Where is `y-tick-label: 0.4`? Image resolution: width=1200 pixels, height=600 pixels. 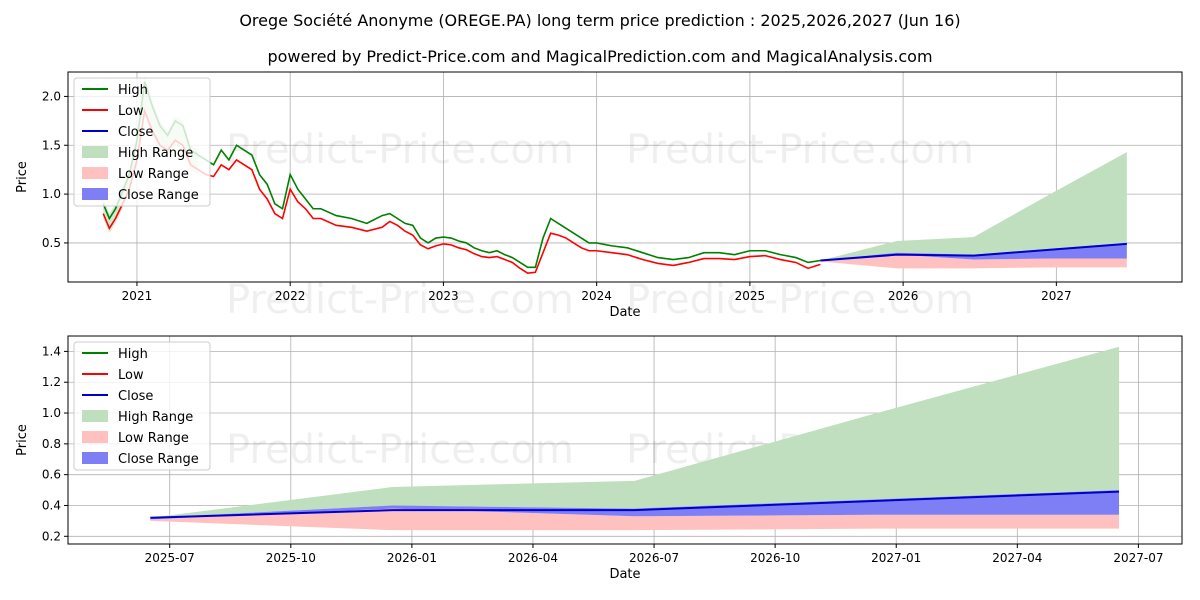 y-tick-label: 0.4 is located at coordinates (51, 505).